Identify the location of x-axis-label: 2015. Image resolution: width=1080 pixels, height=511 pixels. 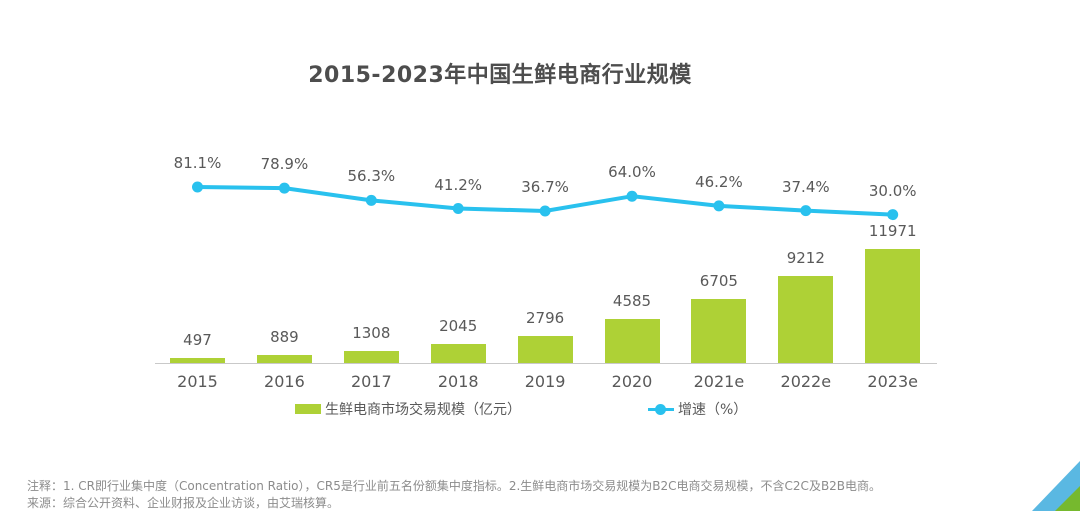
(197, 381).